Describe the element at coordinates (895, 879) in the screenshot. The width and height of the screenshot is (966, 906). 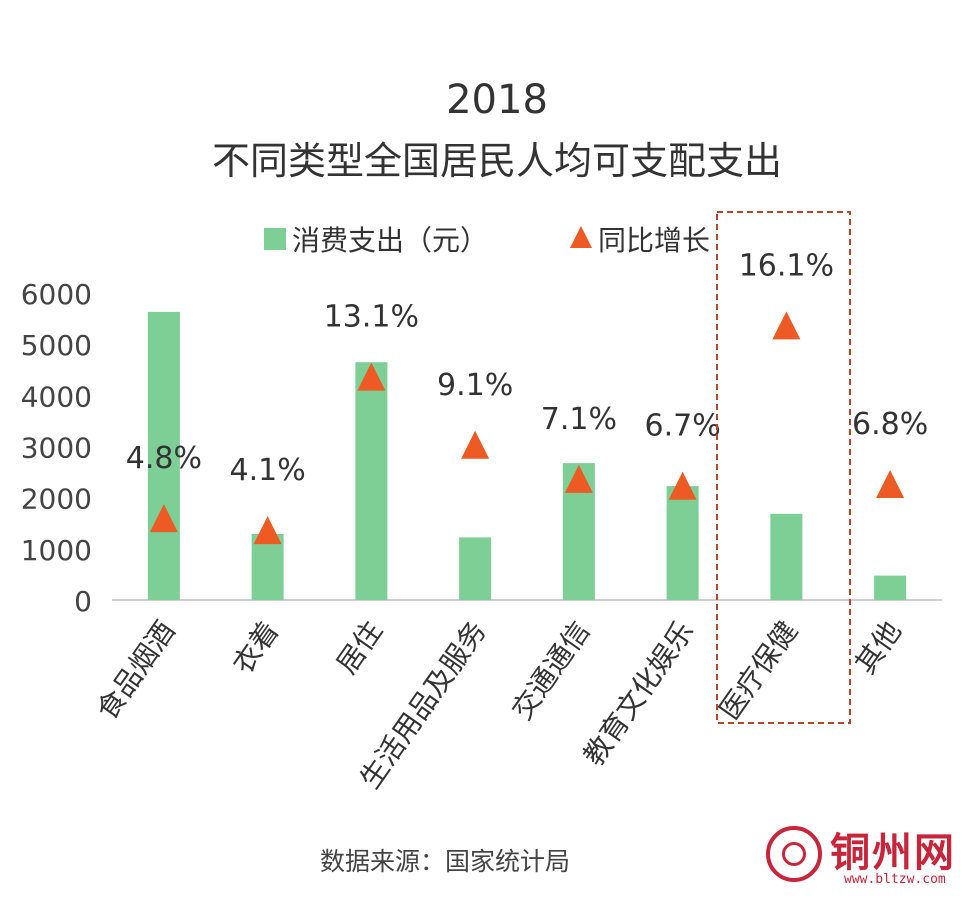
I see `logo-url: www.bltzw.com` at that location.